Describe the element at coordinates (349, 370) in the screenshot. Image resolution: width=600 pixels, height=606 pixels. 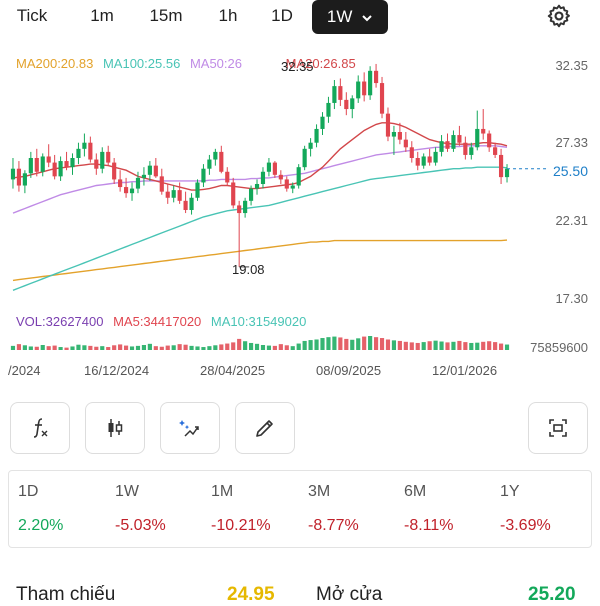
I see `date-label: 08/09/2025` at that location.